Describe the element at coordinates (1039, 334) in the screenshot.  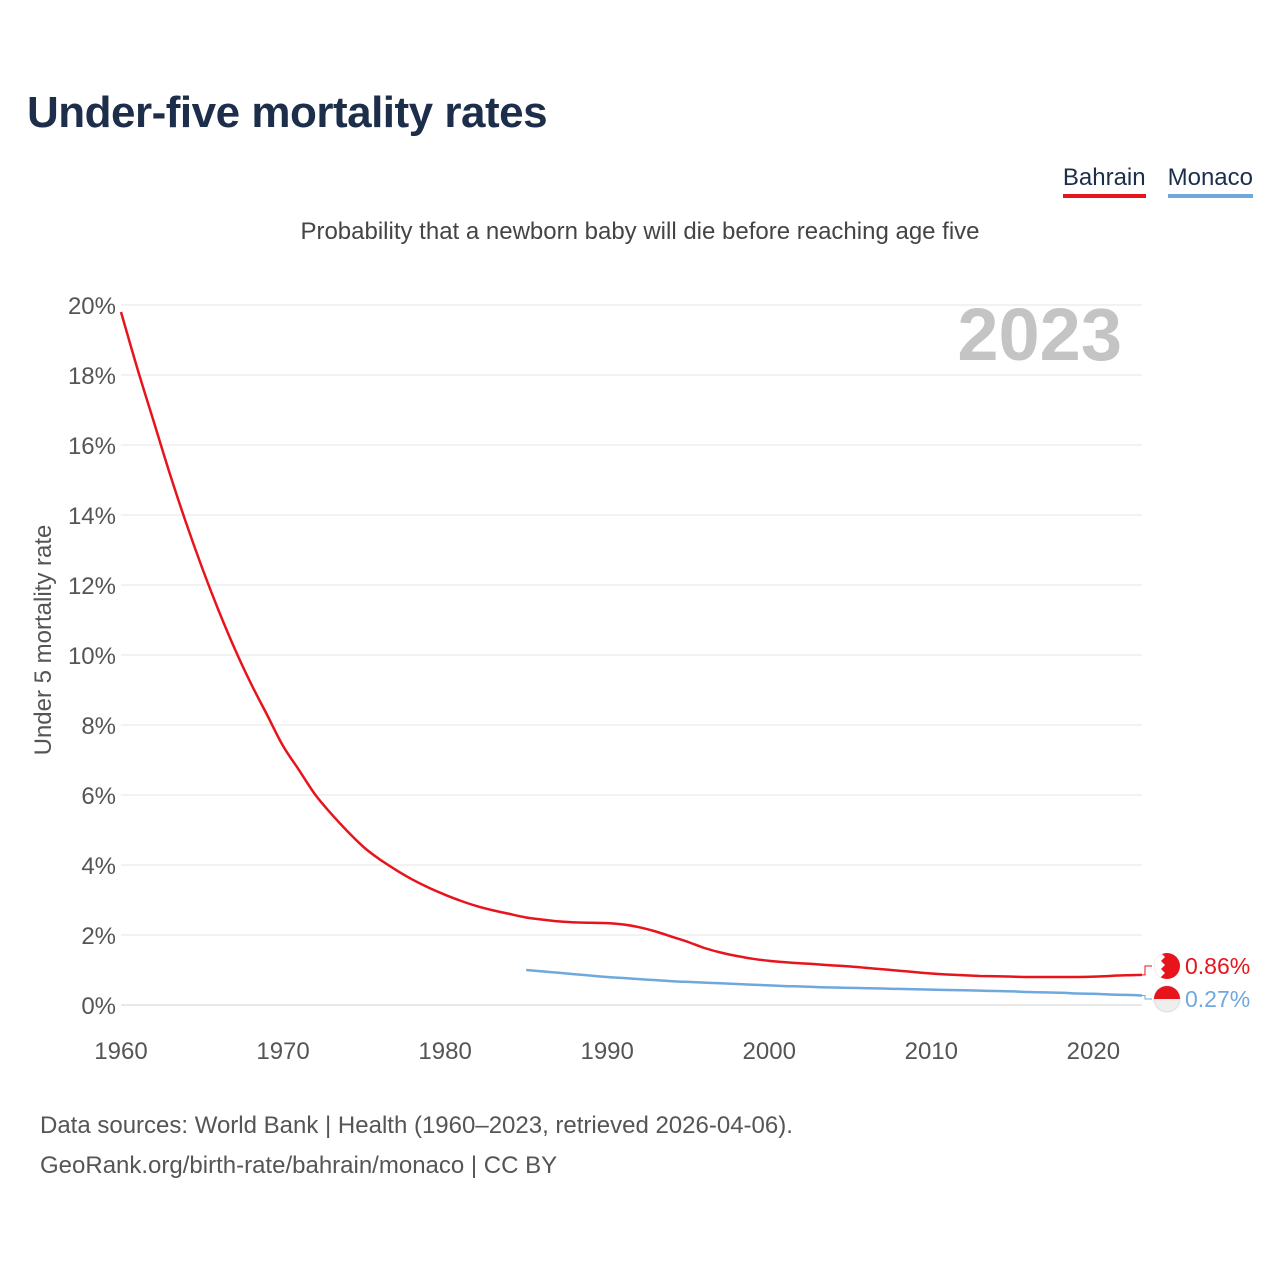
I see `year-watermark: 2023` at that location.